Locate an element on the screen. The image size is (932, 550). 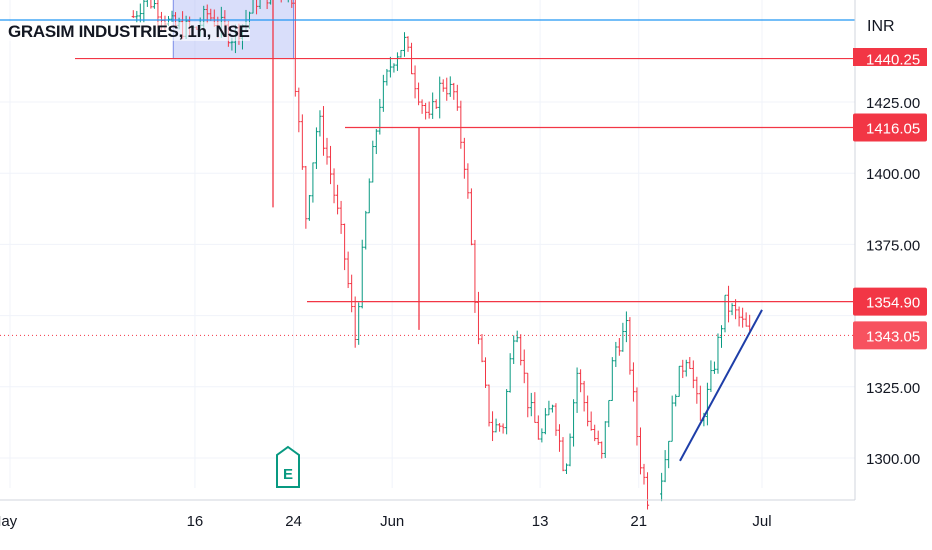
y-tick-label: 1425.00 is located at coordinates (893, 103).